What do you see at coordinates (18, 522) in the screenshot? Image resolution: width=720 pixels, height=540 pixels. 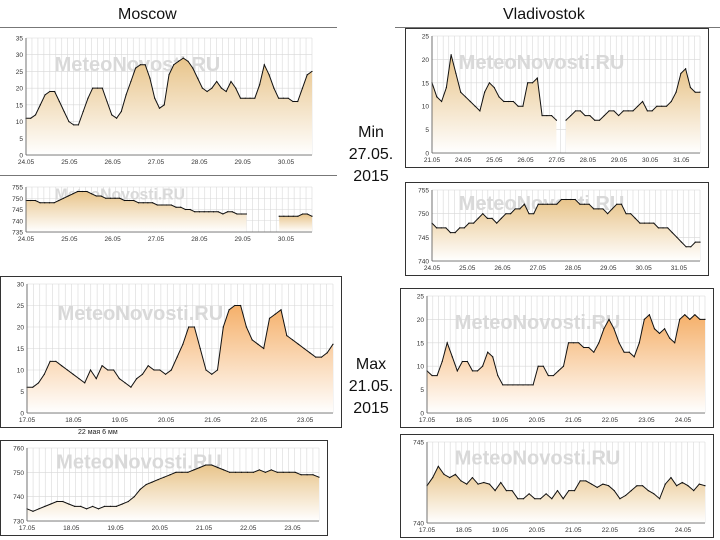 I see `y-tick-label: 730` at bounding box center [18, 522].